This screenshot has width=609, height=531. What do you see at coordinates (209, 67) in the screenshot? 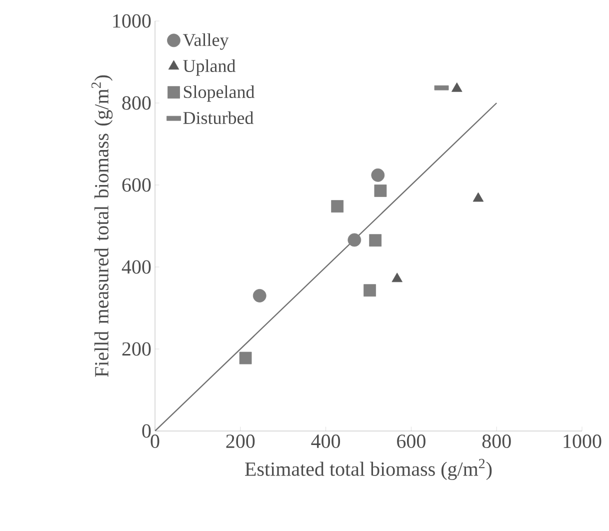
I see `legend-label: Upland` at bounding box center [209, 67].